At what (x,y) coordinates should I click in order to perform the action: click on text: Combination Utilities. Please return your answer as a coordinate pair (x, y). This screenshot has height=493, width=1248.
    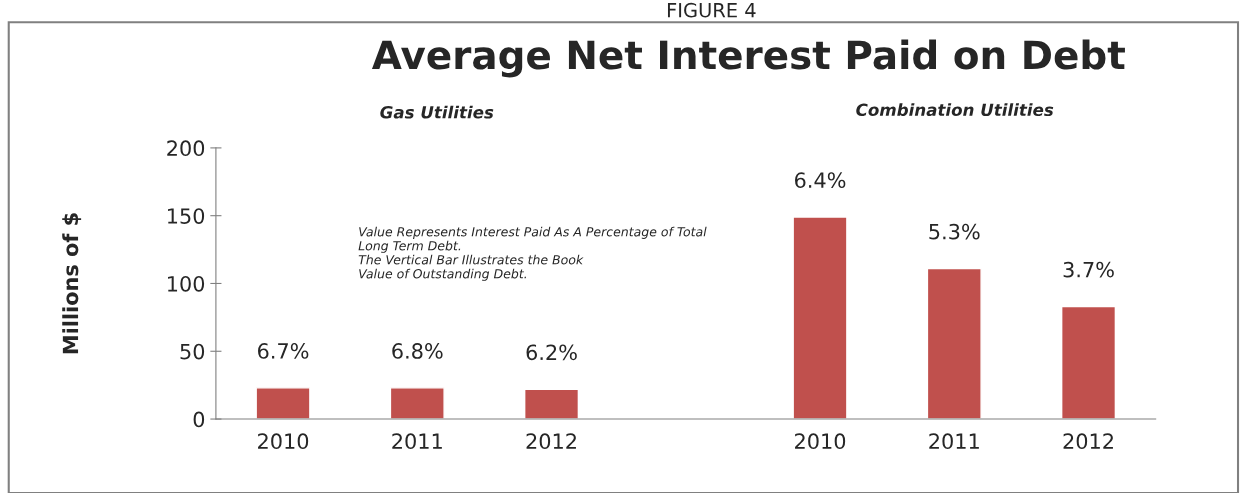
    Looking at the image, I should click on (955, 110).